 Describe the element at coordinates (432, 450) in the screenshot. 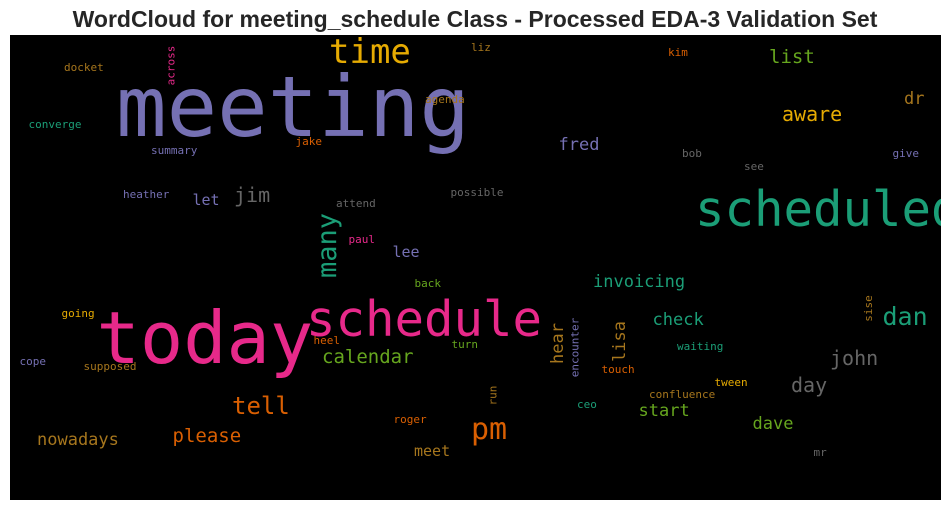

I see `word-meet: meet` at that location.